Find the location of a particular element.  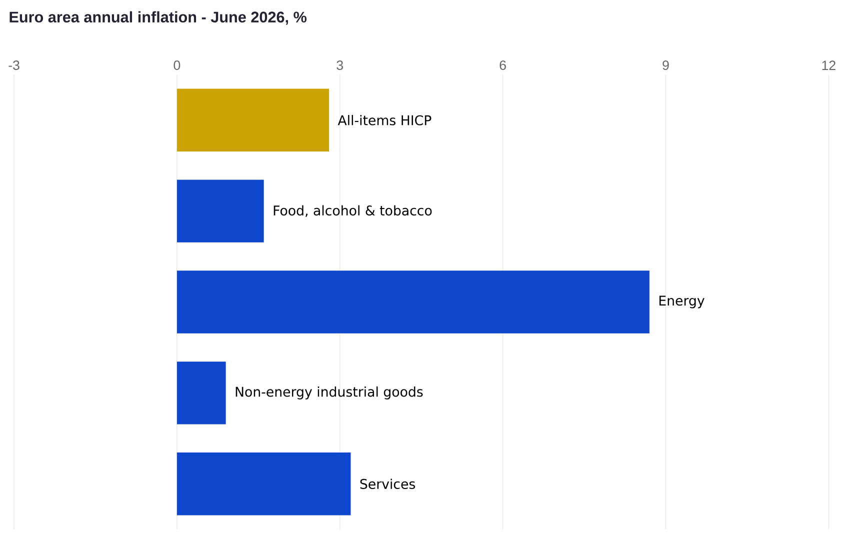

y-tick-label: Non-energy industrial goods is located at coordinates (329, 393).